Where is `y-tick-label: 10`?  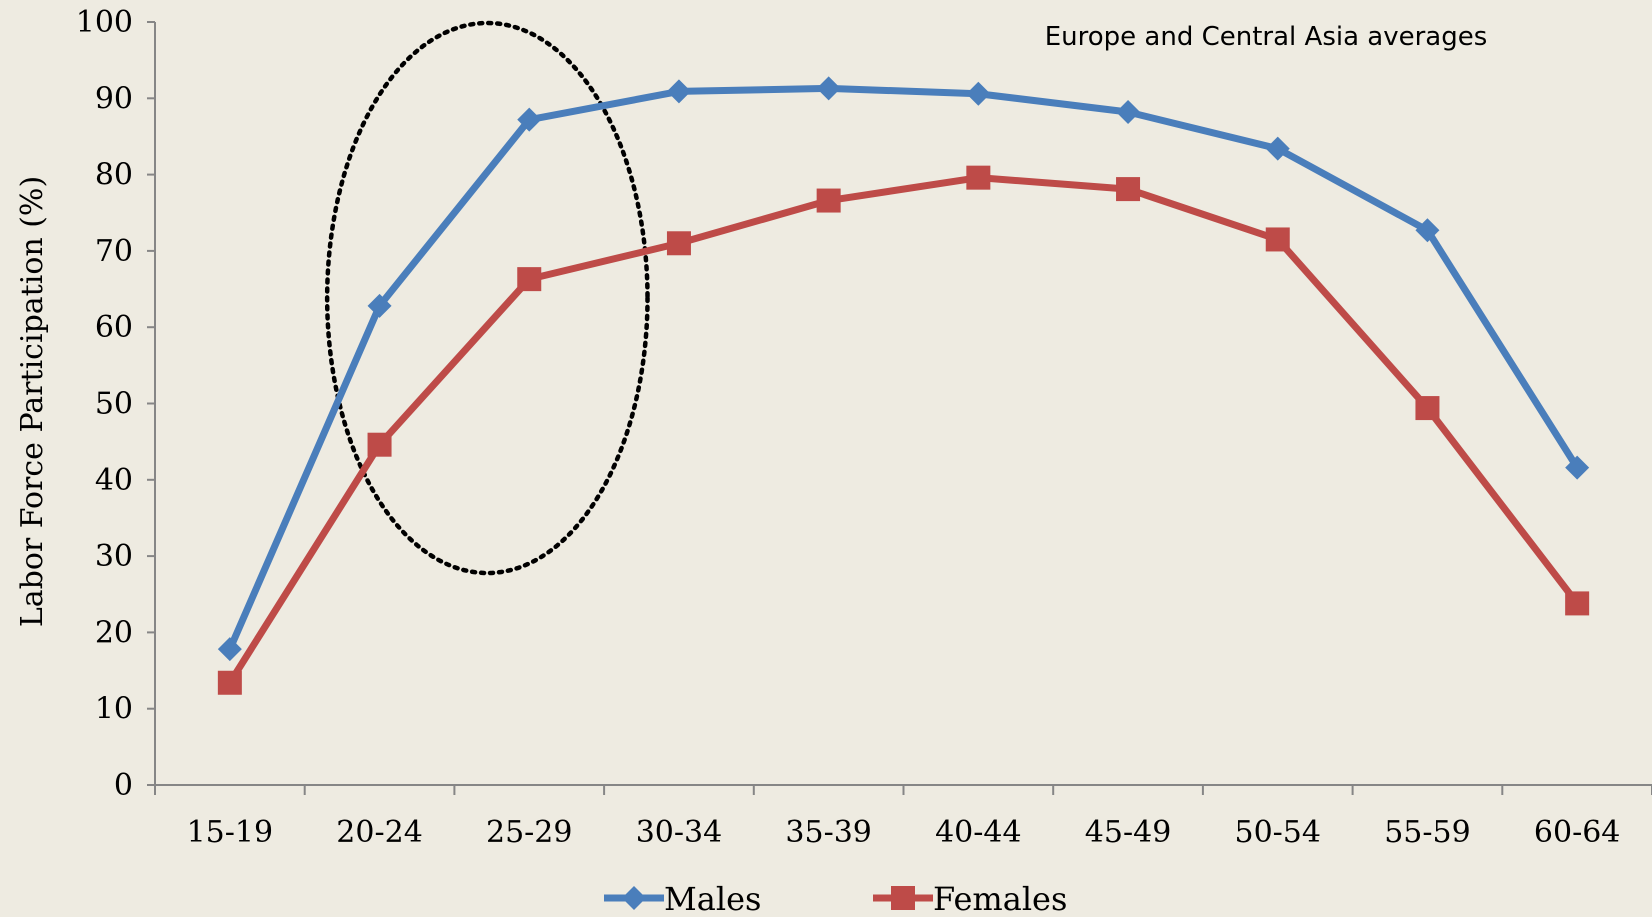
y-tick-label: 10 is located at coordinates (114, 709).